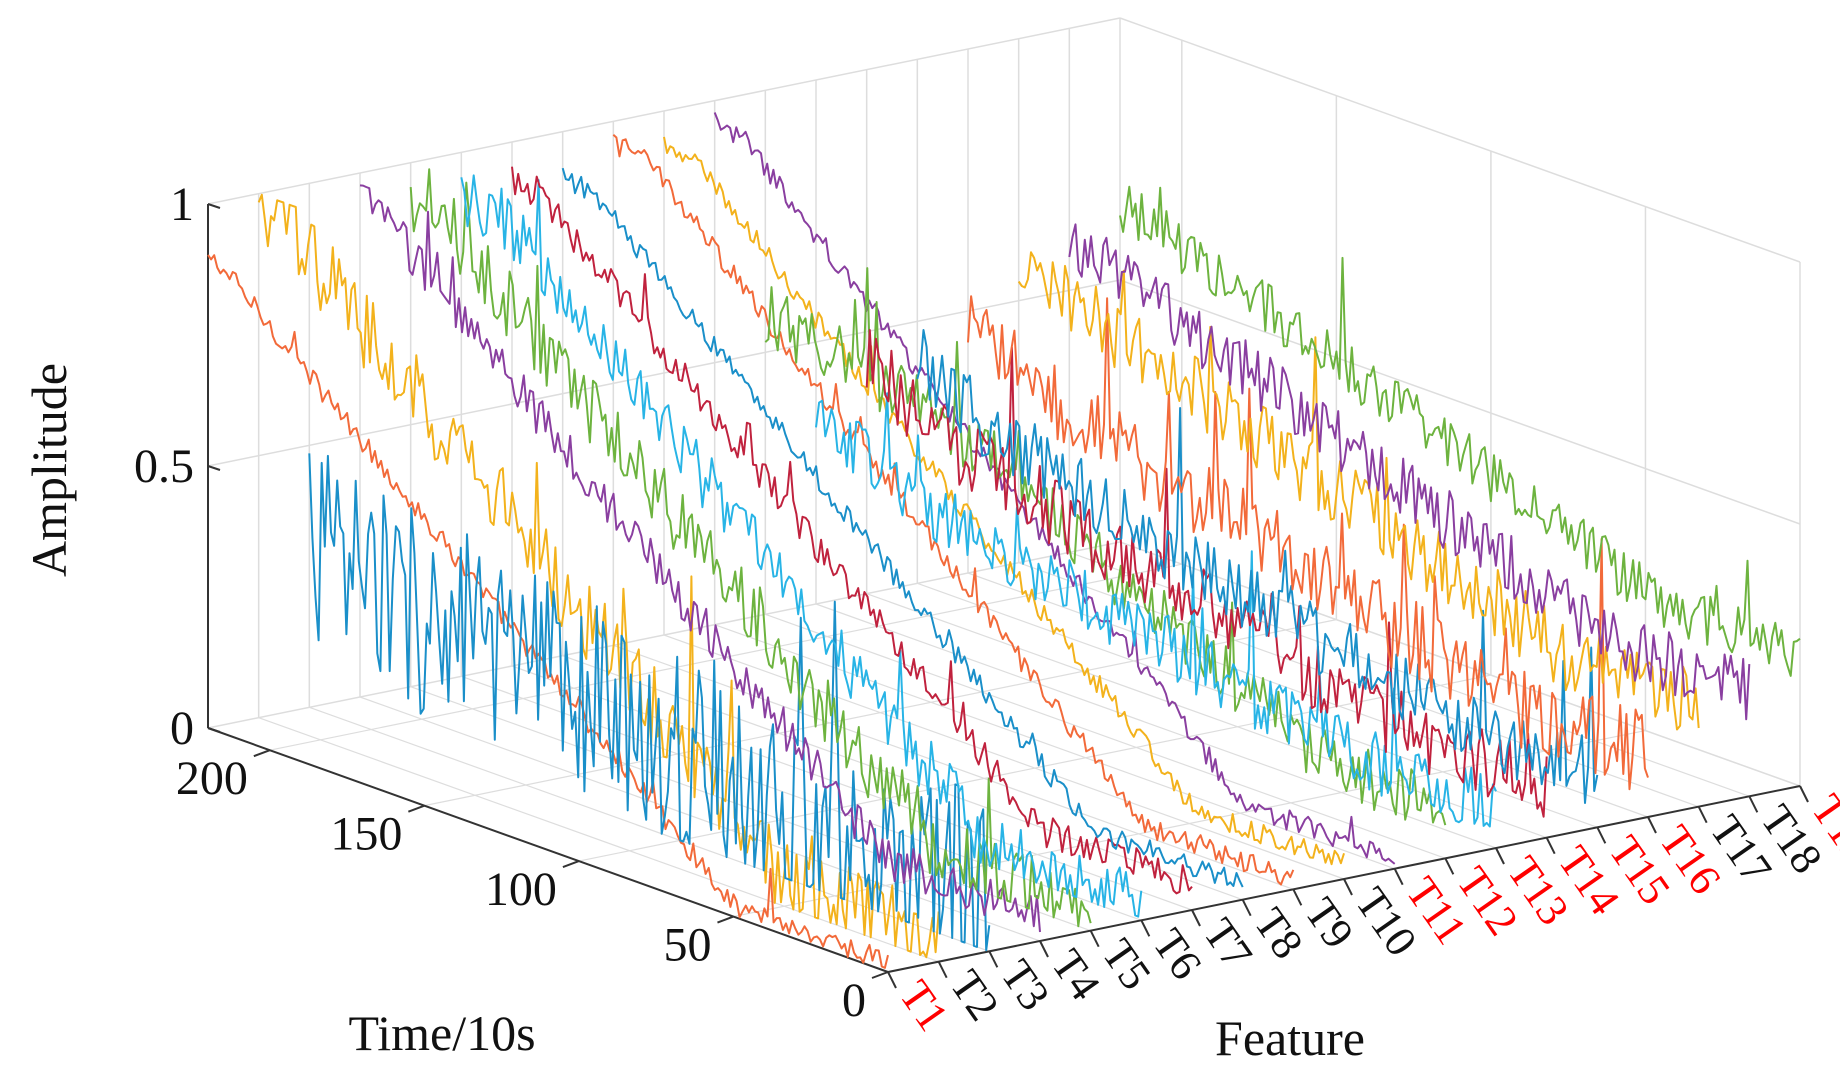  What do you see at coordinates (164, 466) in the screenshot?
I see `z-tick-label: 0.5` at bounding box center [164, 466].